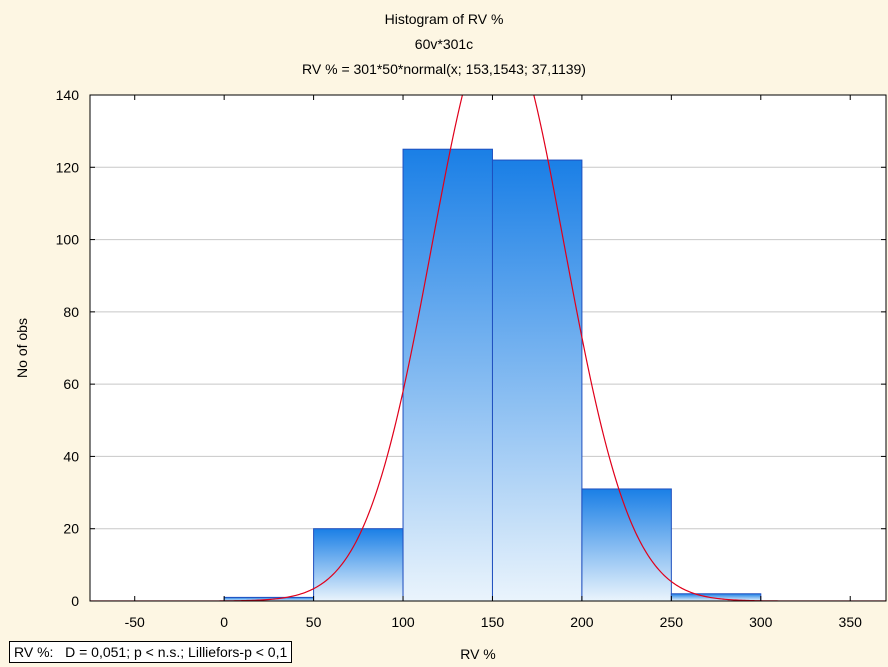  What do you see at coordinates (403, 622) in the screenshot?
I see `x-tick-label: 100` at bounding box center [403, 622].